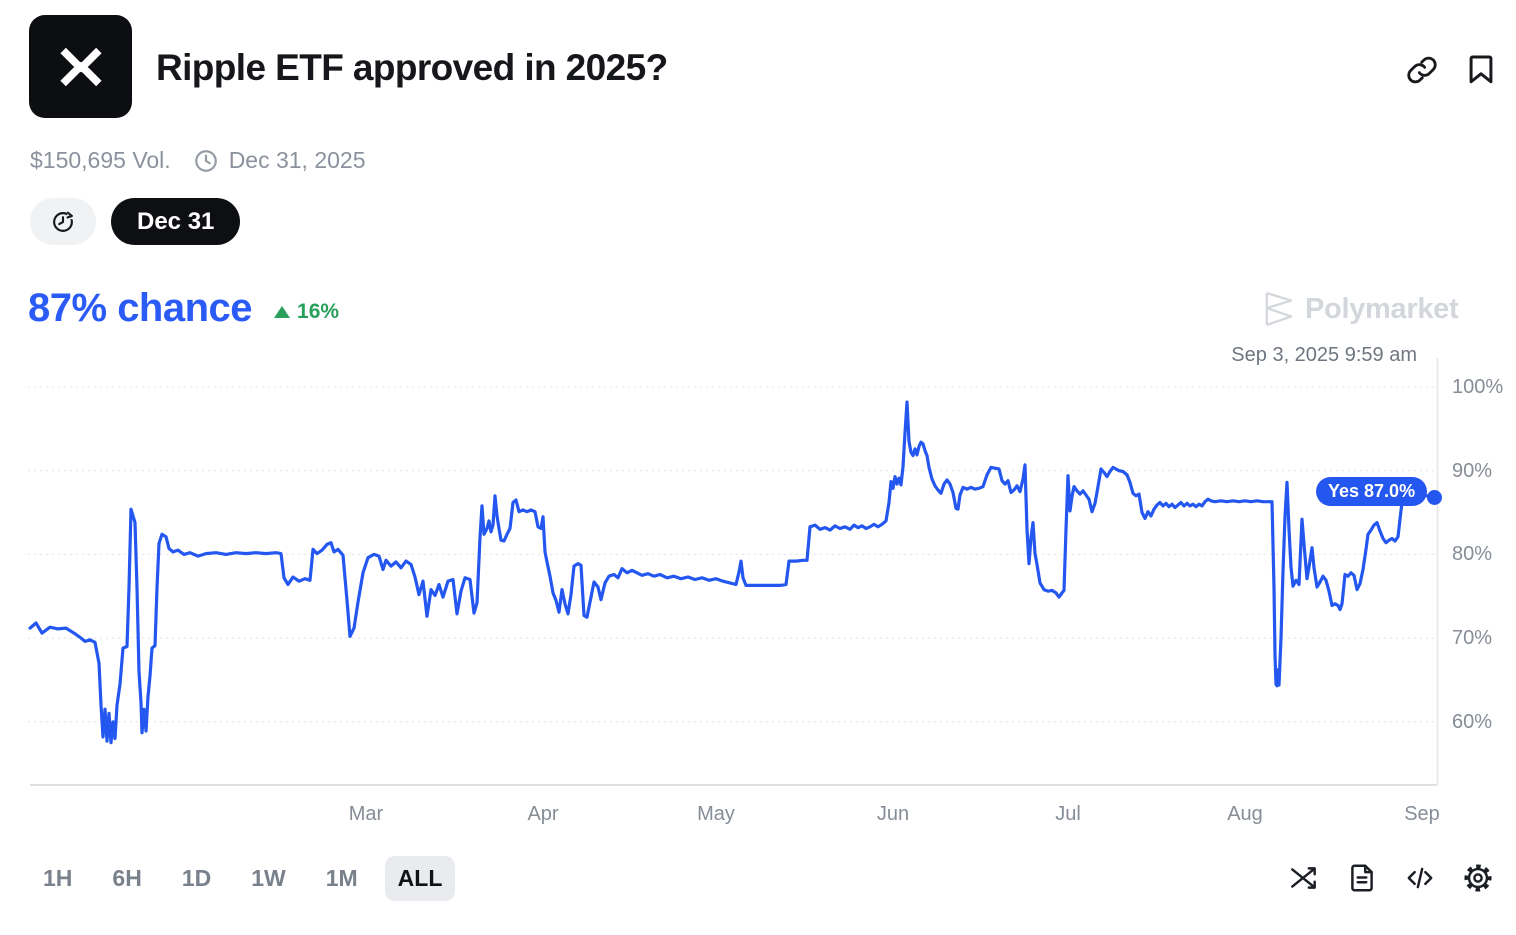  I want to click on current-value-dot, so click(1434, 497).